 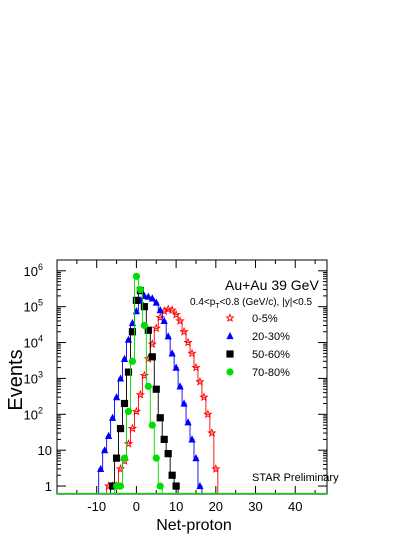 I want to click on y-tick-label-6: 10⁶, so click(x=33, y=270).